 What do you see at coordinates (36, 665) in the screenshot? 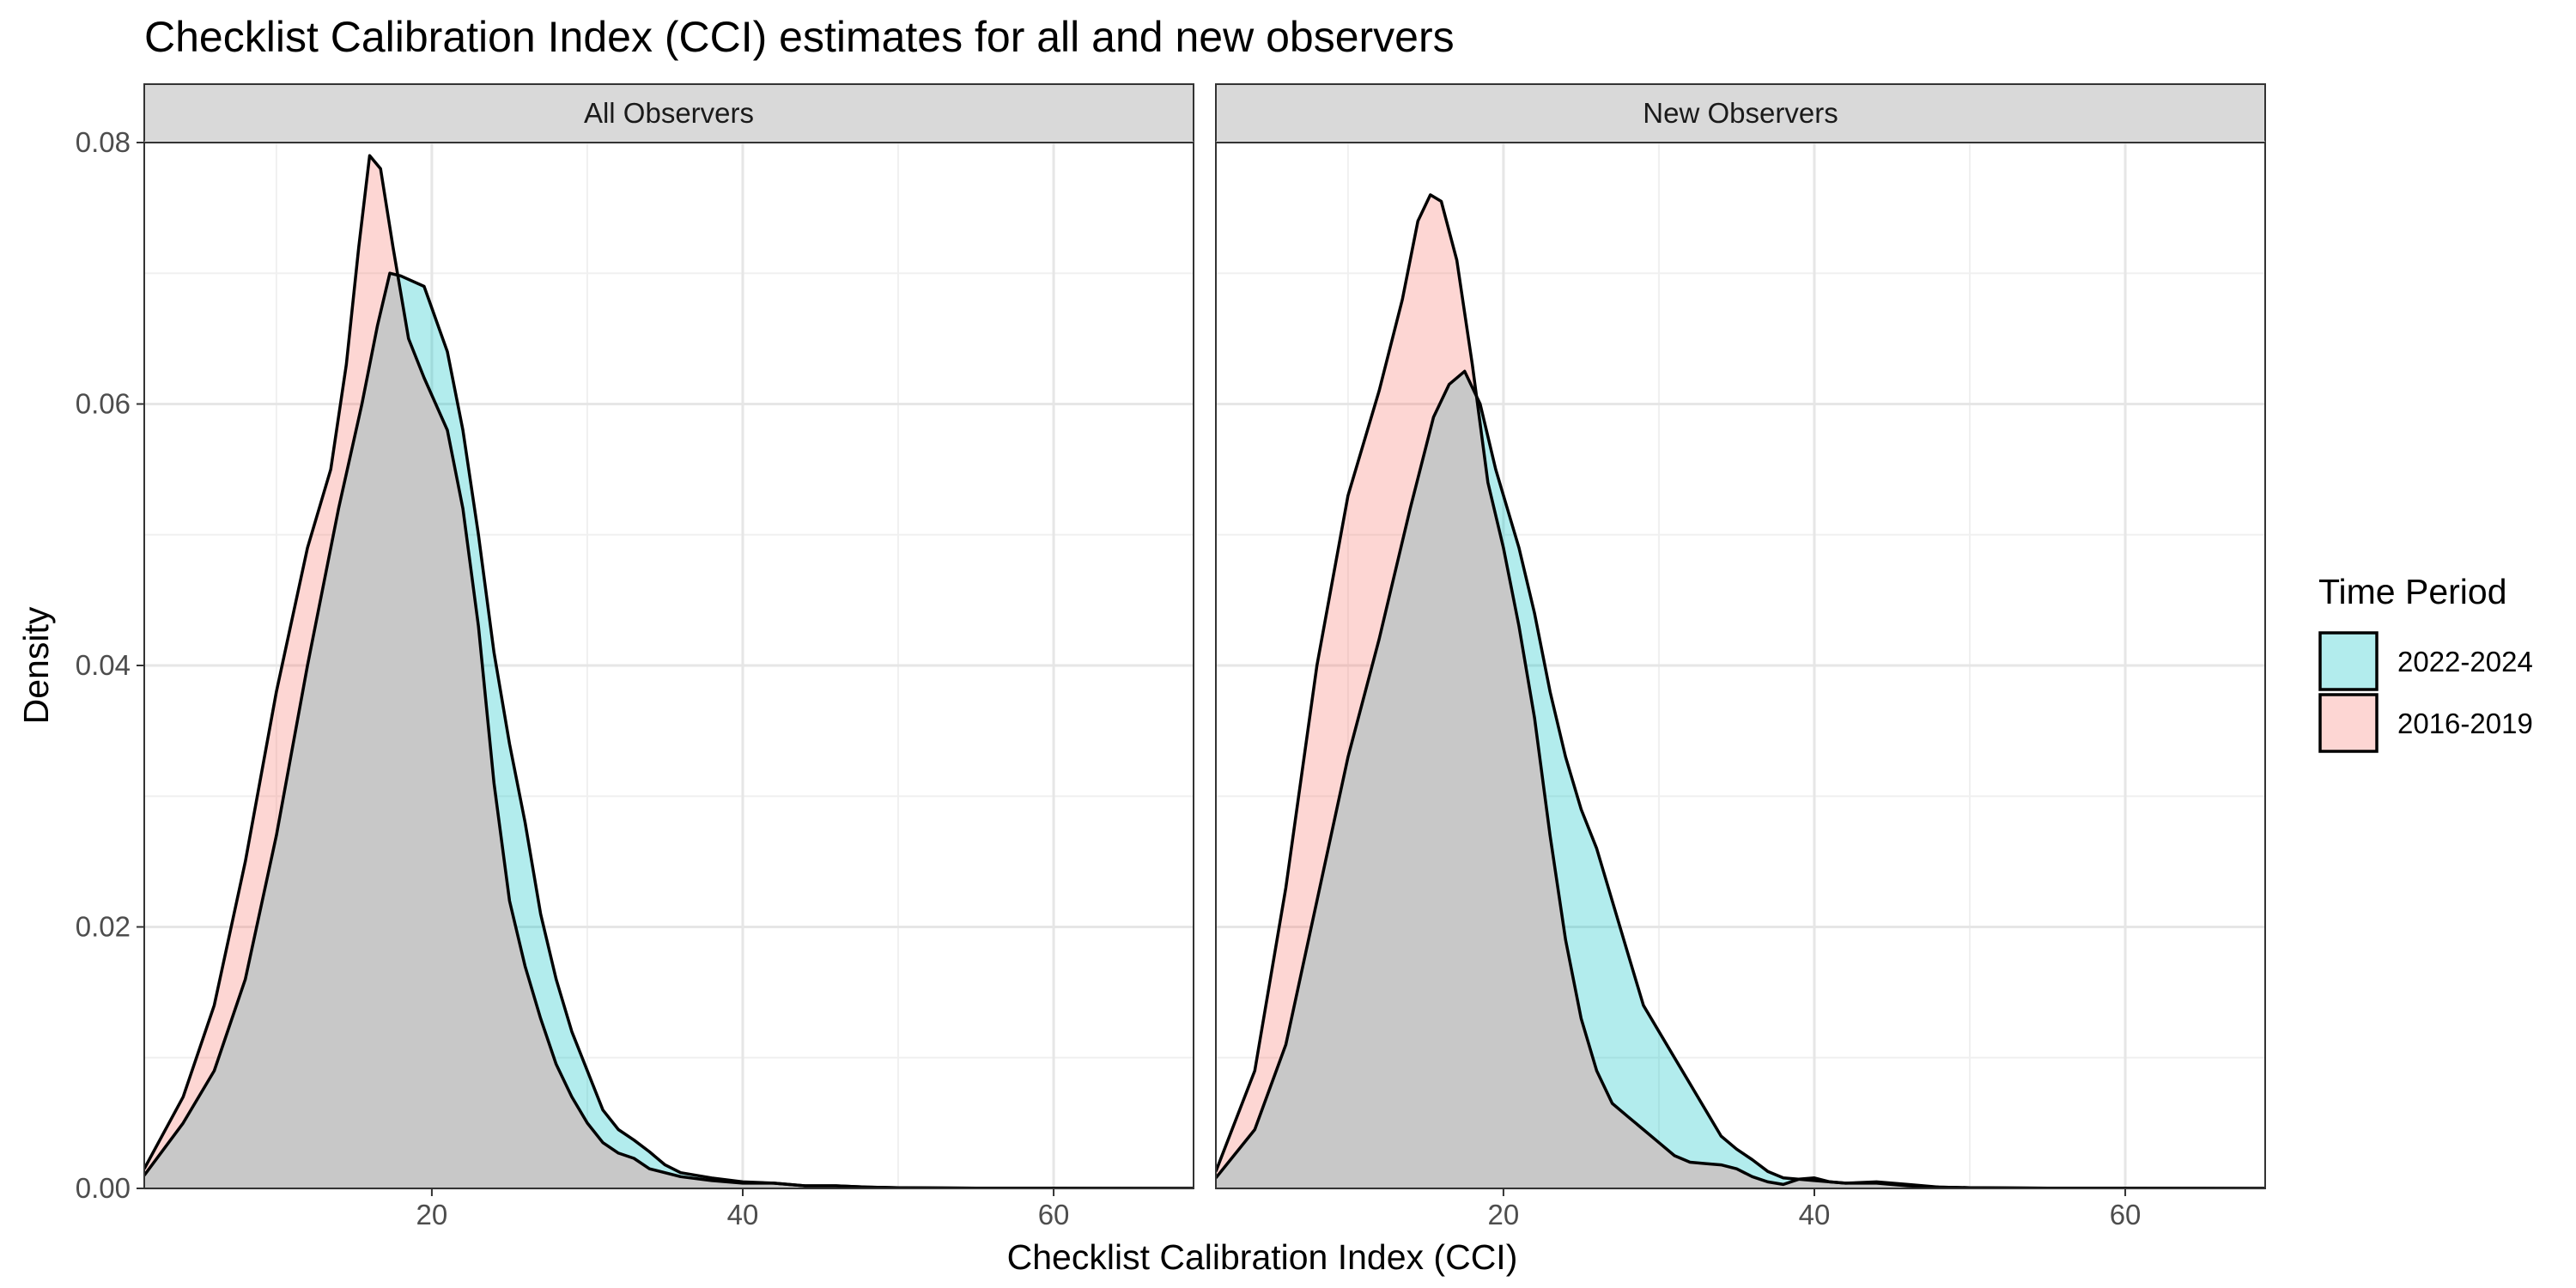
I see `y-axis-title: Density` at bounding box center [36, 665].